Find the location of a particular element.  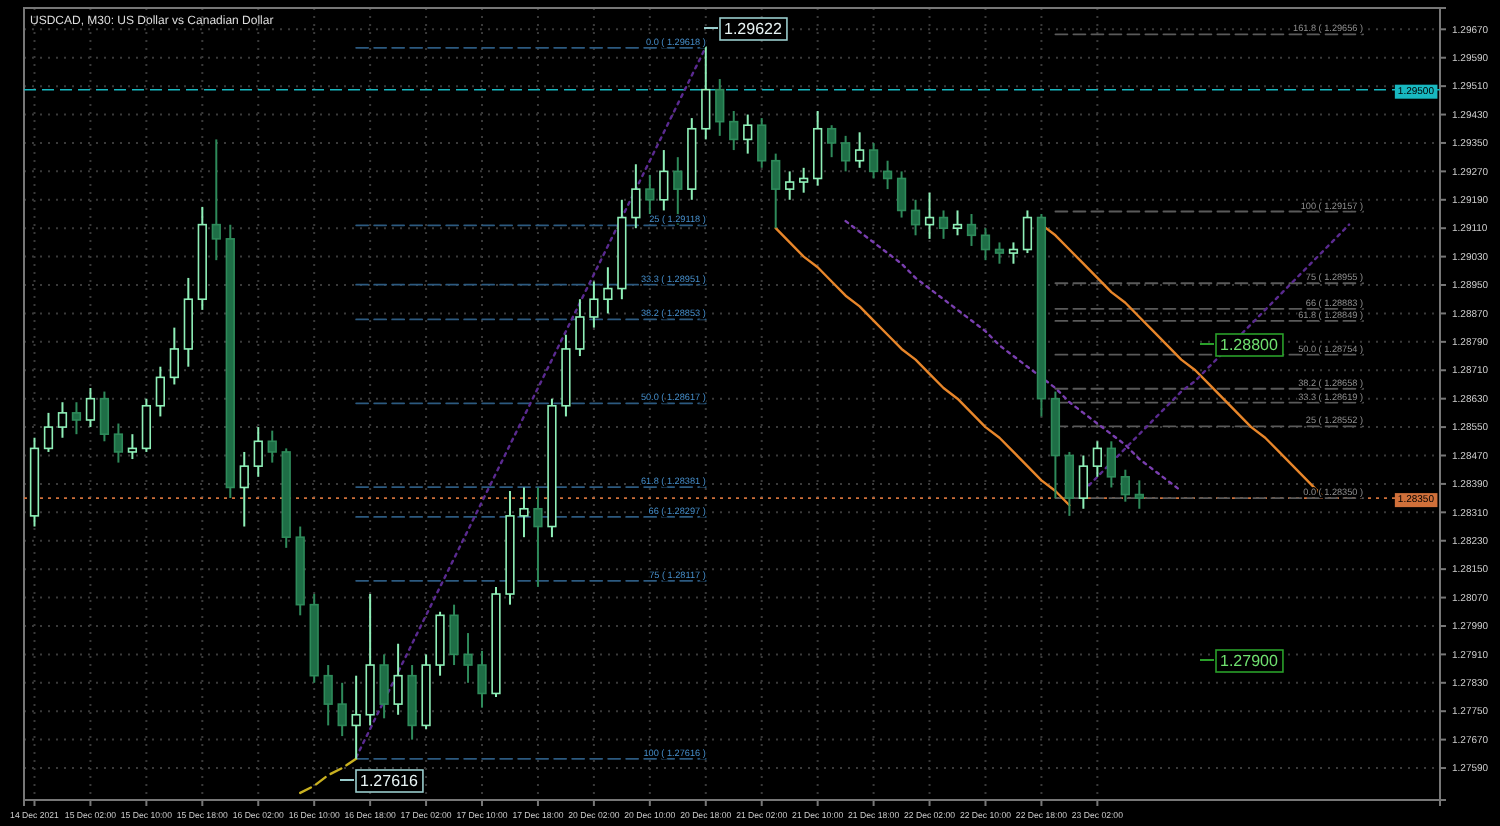

annotation: 1.29622 is located at coordinates (753, 29).